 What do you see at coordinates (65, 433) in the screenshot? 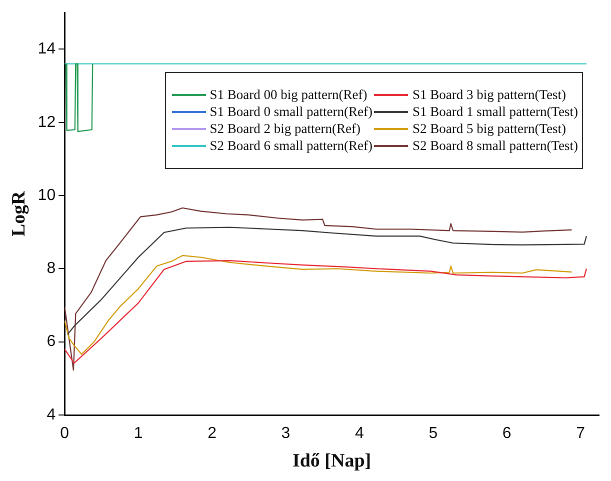
I see `x-tick-label: 0` at bounding box center [65, 433].